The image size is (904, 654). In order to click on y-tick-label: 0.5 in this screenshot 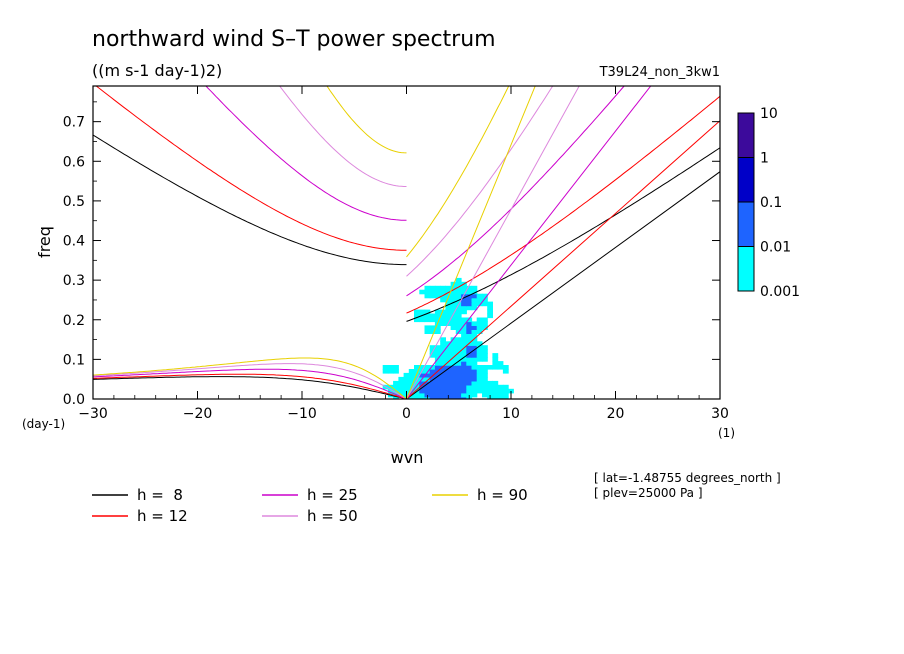, I will do `click(74, 202)`.